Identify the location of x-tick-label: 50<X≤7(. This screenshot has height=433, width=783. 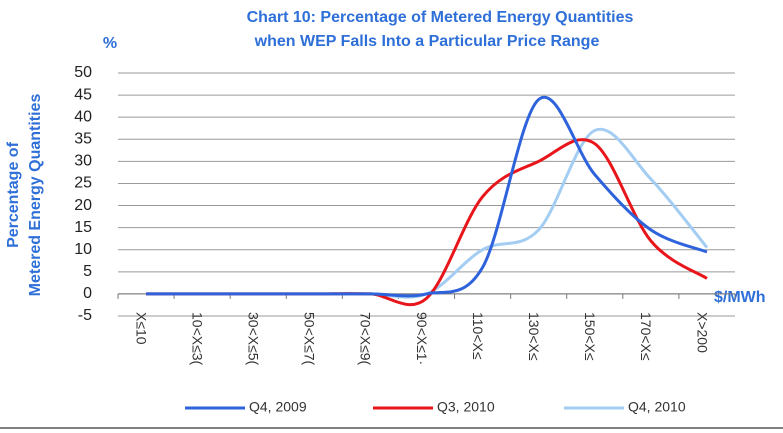
(310, 339).